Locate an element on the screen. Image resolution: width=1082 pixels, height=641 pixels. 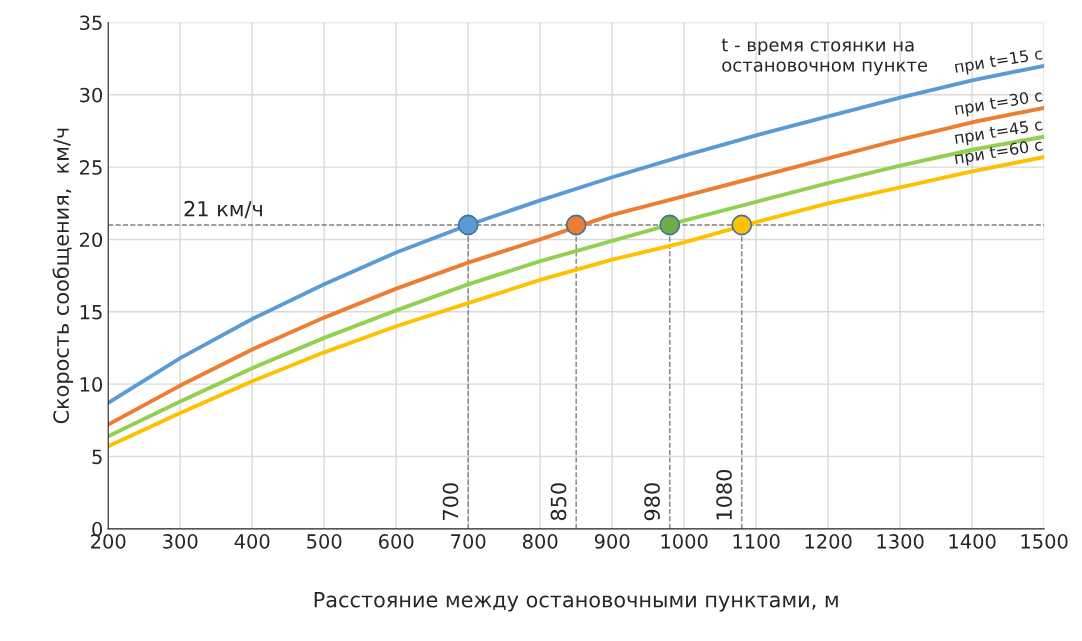
x-tick-label: 1300 is located at coordinates (900, 541).